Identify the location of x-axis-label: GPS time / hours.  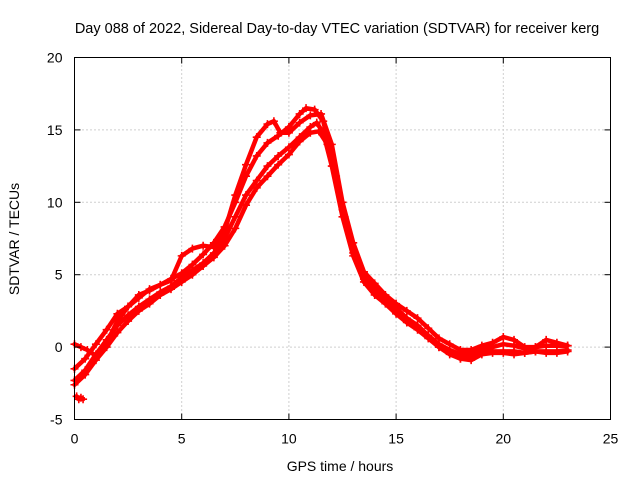
(340, 466).